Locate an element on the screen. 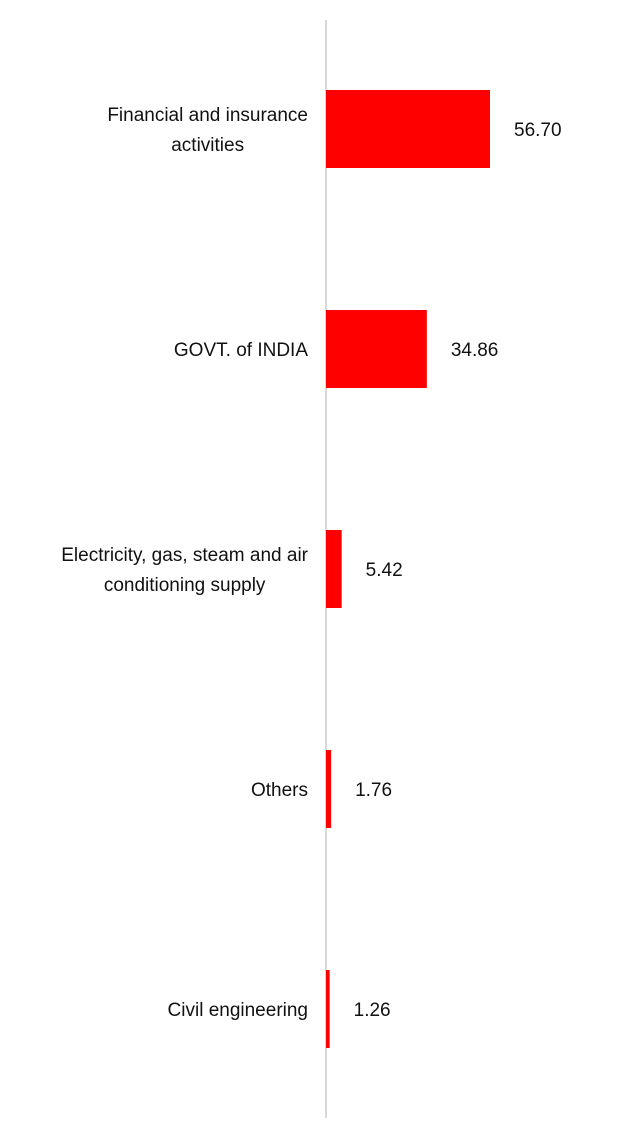 The image size is (638, 1143). category-label-line: conditioning supply is located at coordinates (185, 585).